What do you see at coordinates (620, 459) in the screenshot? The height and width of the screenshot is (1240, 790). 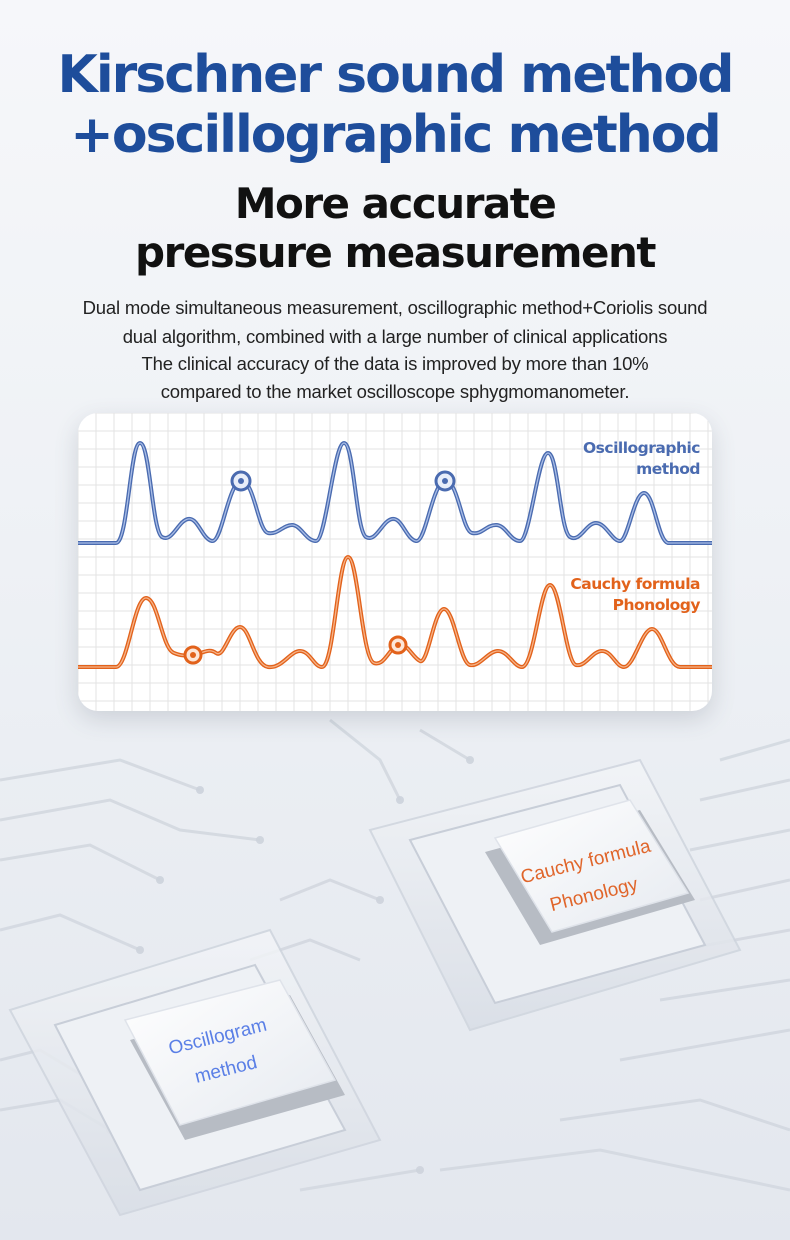 I see `oscillographic-legend: Oscillographic method` at bounding box center [620, 459].